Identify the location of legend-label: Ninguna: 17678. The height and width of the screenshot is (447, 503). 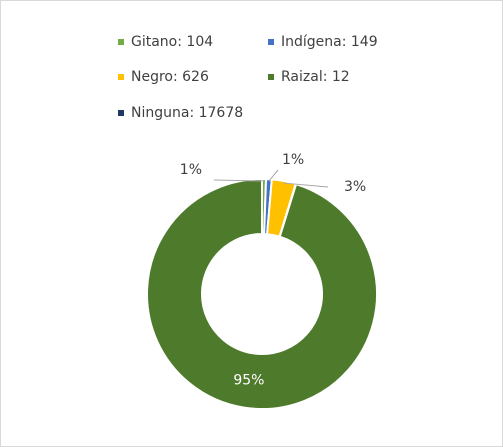
(187, 113).